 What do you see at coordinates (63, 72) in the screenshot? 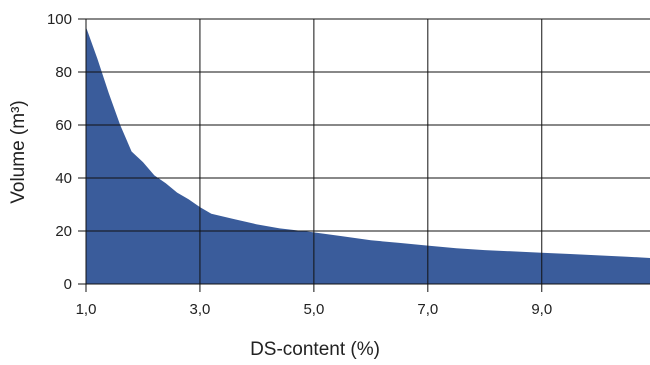
I see `y-tick-label: 80` at bounding box center [63, 72].